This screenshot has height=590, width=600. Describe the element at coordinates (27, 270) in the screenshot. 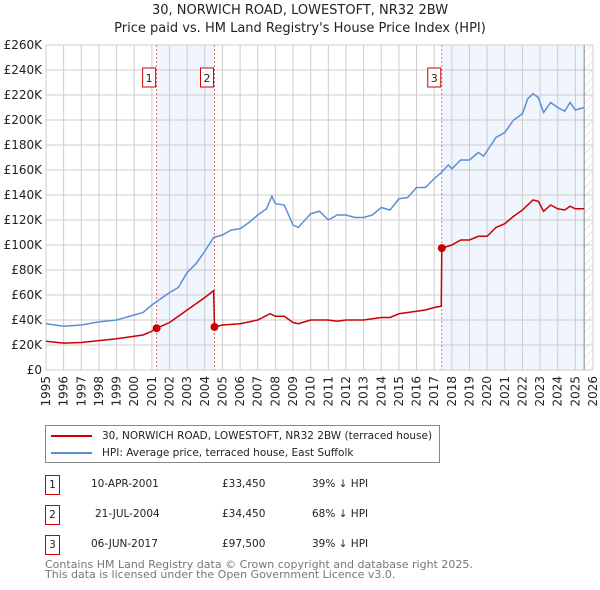

I see `y-tick-label: £80K` at that location.